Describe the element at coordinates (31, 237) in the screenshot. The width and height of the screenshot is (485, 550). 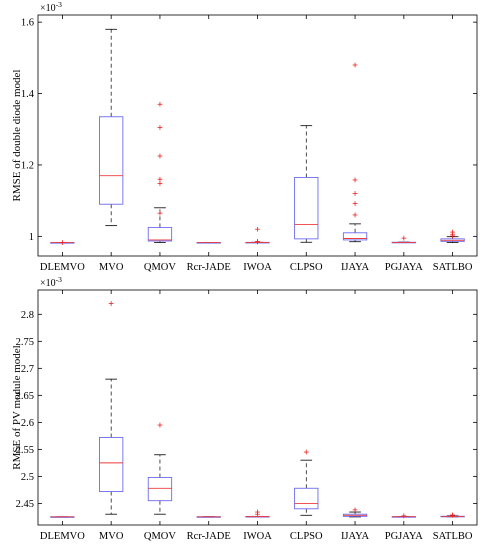
I see `y-tick-label: 1` at that location.